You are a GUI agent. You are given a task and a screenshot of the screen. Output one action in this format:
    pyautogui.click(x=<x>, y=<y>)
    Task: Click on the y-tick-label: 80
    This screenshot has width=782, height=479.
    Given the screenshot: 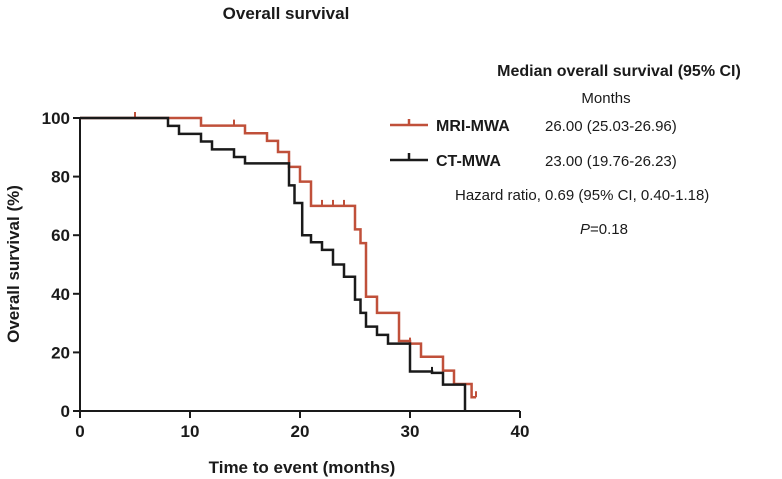 What is the action you would take?
    pyautogui.click(x=60, y=177)
    